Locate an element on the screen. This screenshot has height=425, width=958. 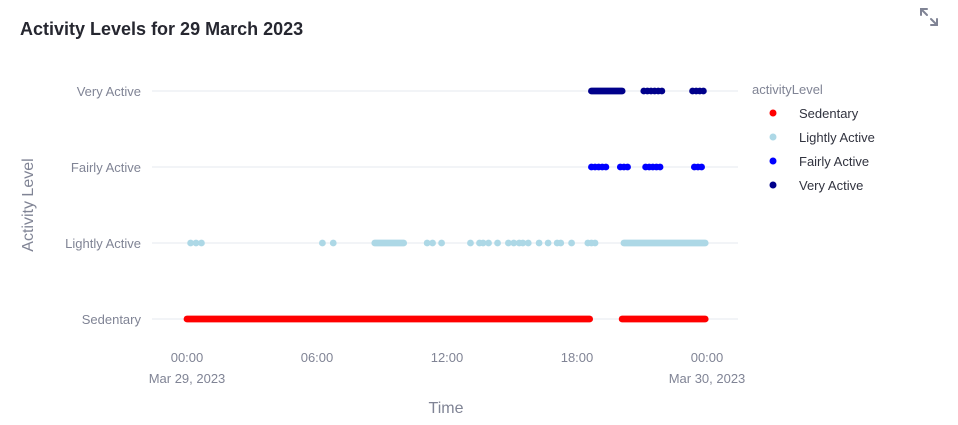
series-sedentary is located at coordinates (446, 319).